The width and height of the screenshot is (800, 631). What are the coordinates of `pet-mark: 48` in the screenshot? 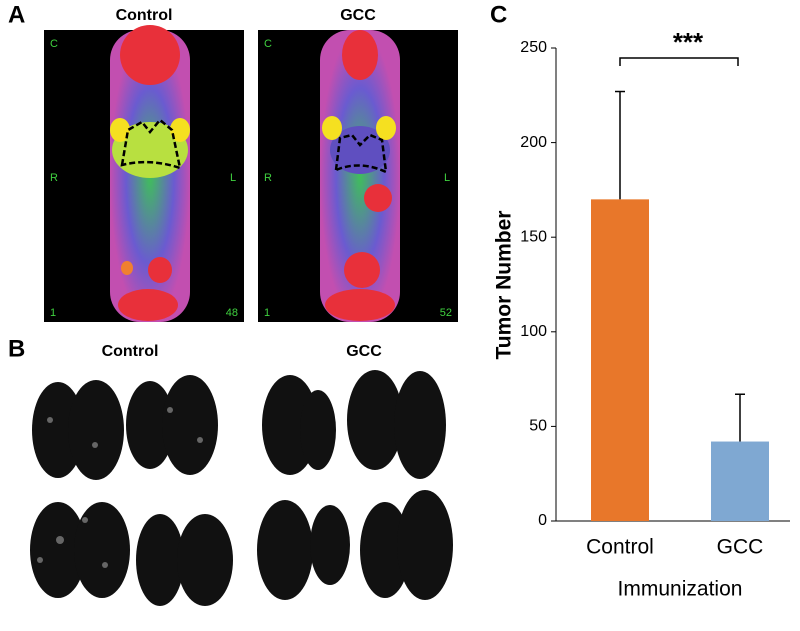 It's located at (232, 313).